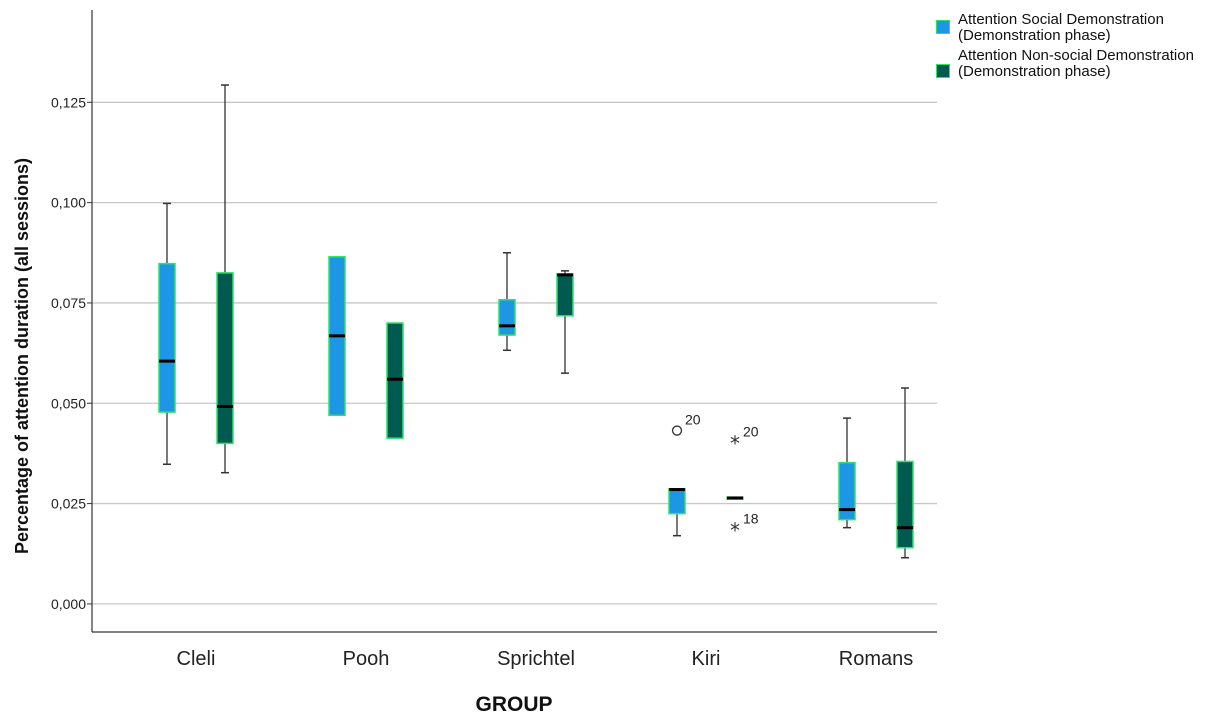 This screenshot has width=1227, height=717. What do you see at coordinates (68, 303) in the screenshot?
I see `y-tick-label: 0,075` at bounding box center [68, 303].